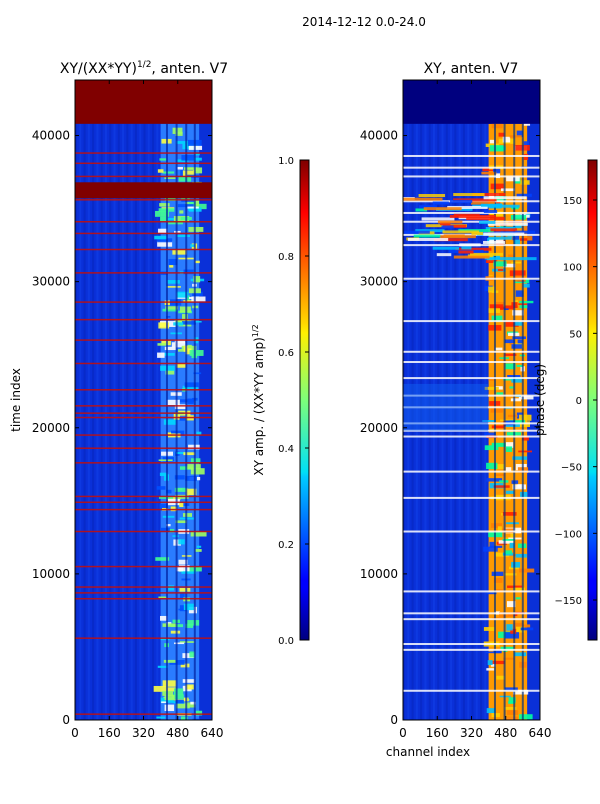 The image size is (600, 804). What do you see at coordinates (286, 161) in the screenshot?
I see `colorbar-tick-label: 1.0` at bounding box center [286, 161].